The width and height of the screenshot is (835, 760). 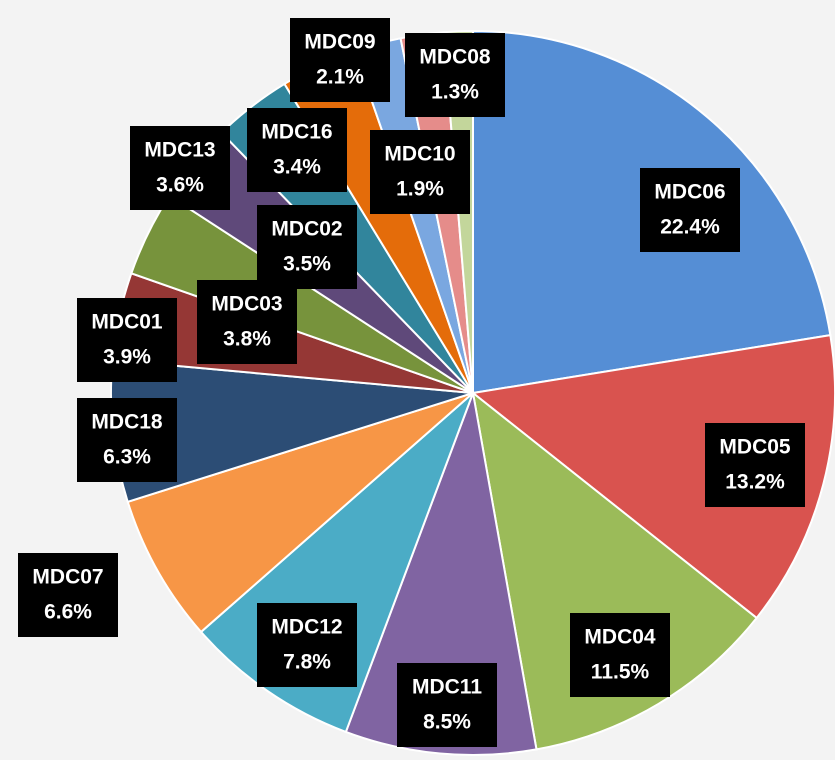 What do you see at coordinates (246, 304) in the screenshot?
I see `category-label: MDC03` at bounding box center [246, 304].